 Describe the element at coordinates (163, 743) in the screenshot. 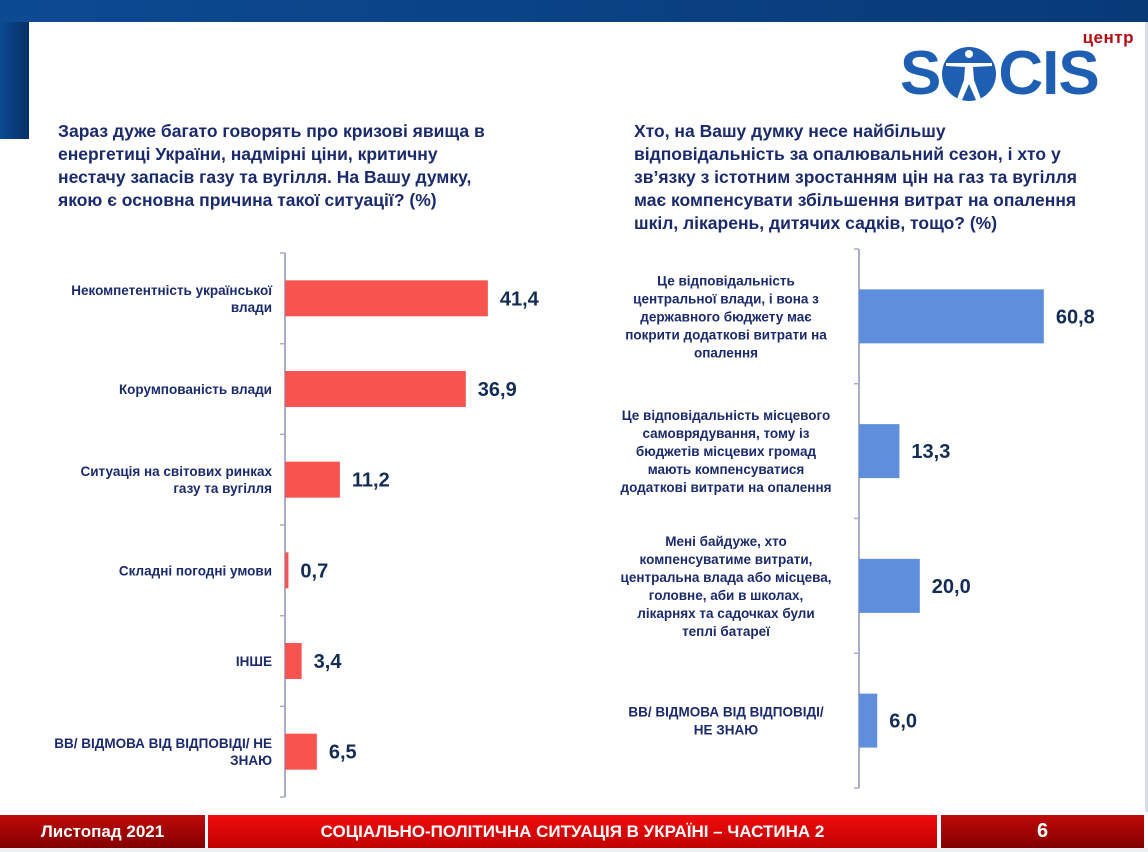

I see `category-label-line: ВВ/ ВІДМОВА ВІД ВІДПОВІДІ/ НЕ` at that location.